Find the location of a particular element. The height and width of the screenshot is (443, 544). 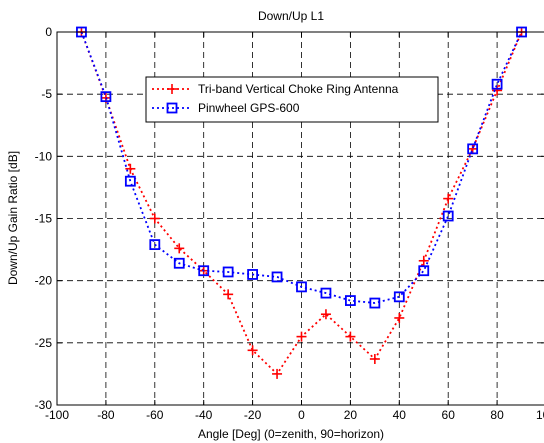

chart-title: Down/Up L1 is located at coordinates (291, 16).